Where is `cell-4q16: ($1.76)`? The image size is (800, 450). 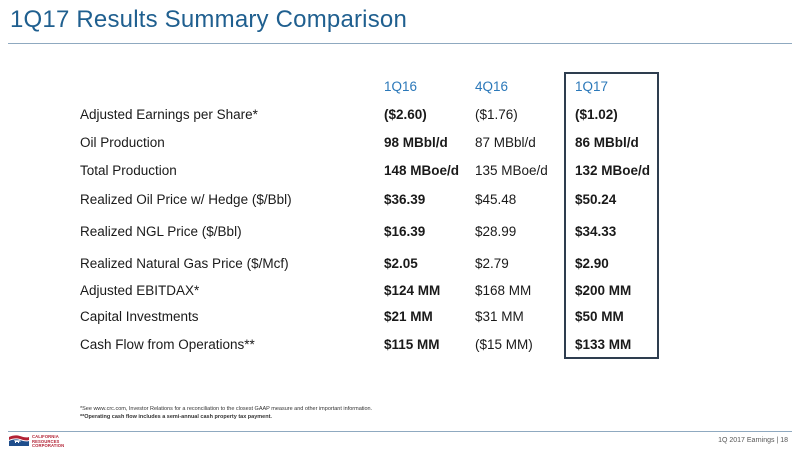
cell-4q16: ($1.76) is located at coordinates (496, 114).